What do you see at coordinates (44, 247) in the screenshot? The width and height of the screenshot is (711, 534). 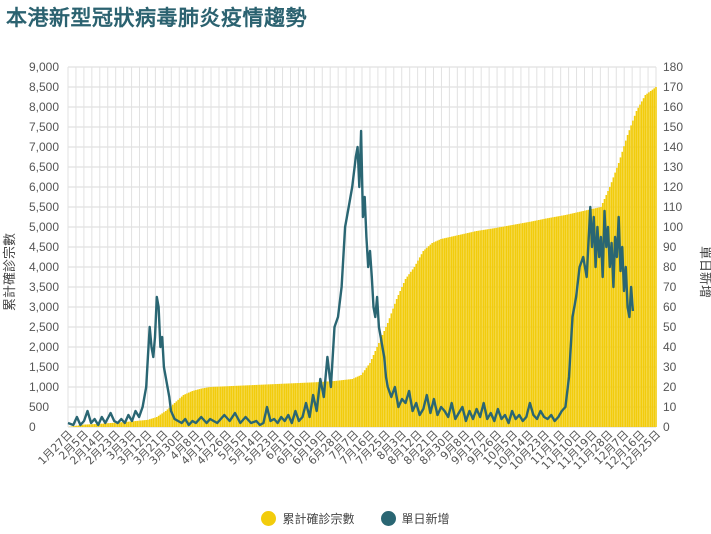 I see `left-tick-label: 4,500` at bounding box center [44, 247].